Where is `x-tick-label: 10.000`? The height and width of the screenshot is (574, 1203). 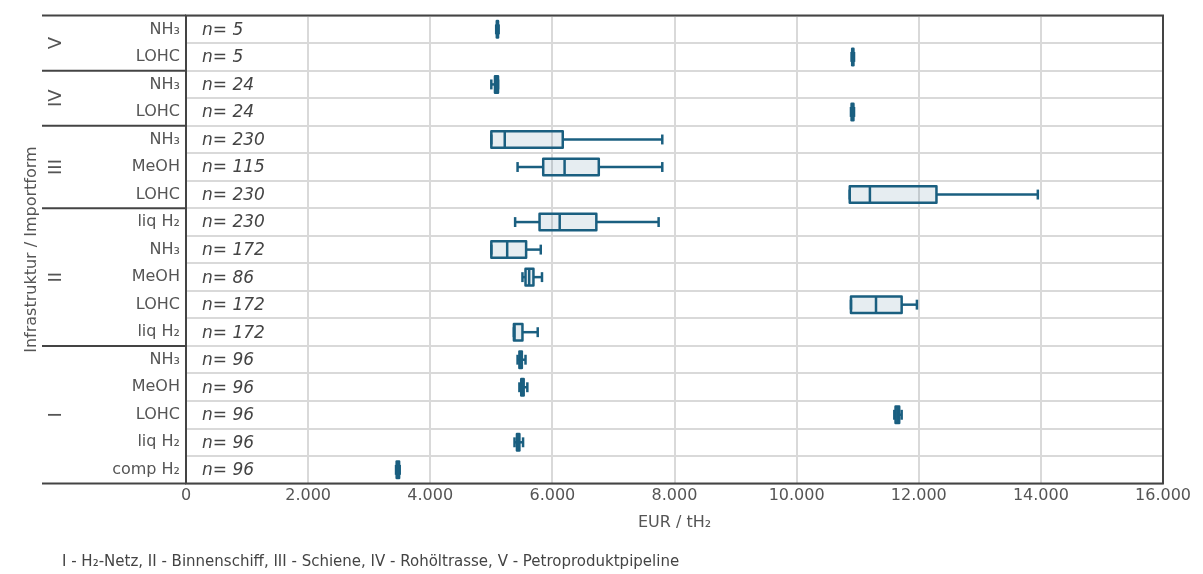
x-tick-label: 10.000 is located at coordinates (796, 495).